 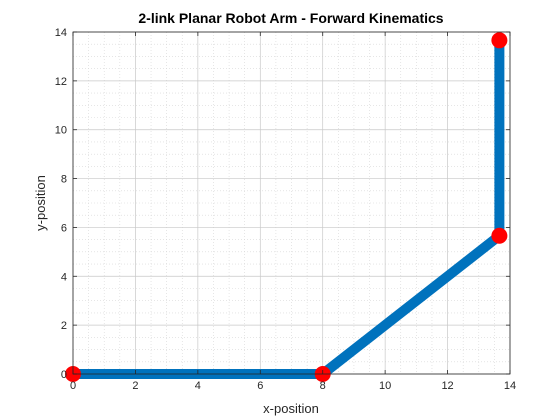 What do you see at coordinates (40, 203) in the screenshot?
I see `y-axis-label: y-position` at bounding box center [40, 203].